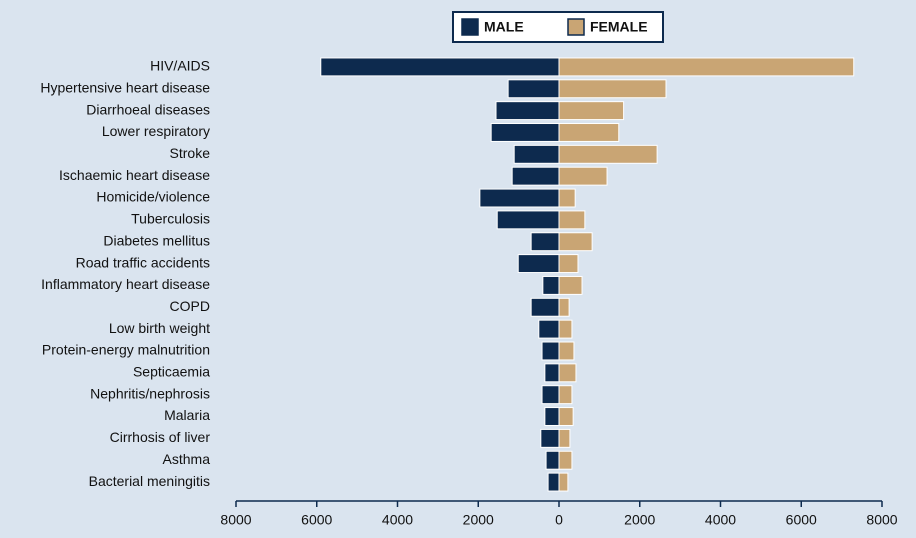 The height and width of the screenshot is (538, 916). I want to click on category-label: Diarrhoeal diseases, so click(148, 109).